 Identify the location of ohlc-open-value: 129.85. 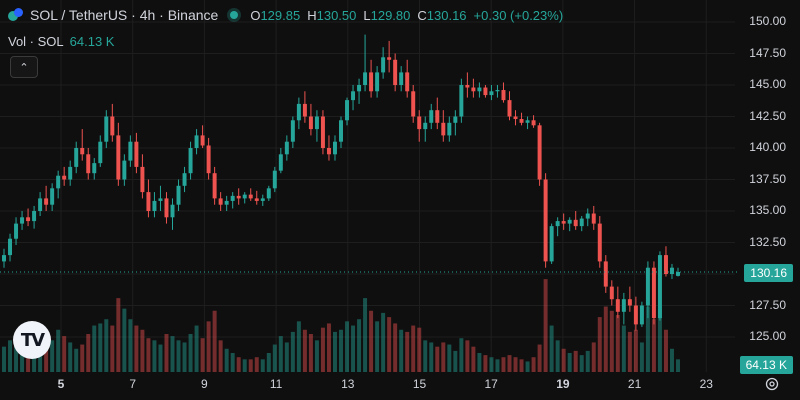
(280, 15).